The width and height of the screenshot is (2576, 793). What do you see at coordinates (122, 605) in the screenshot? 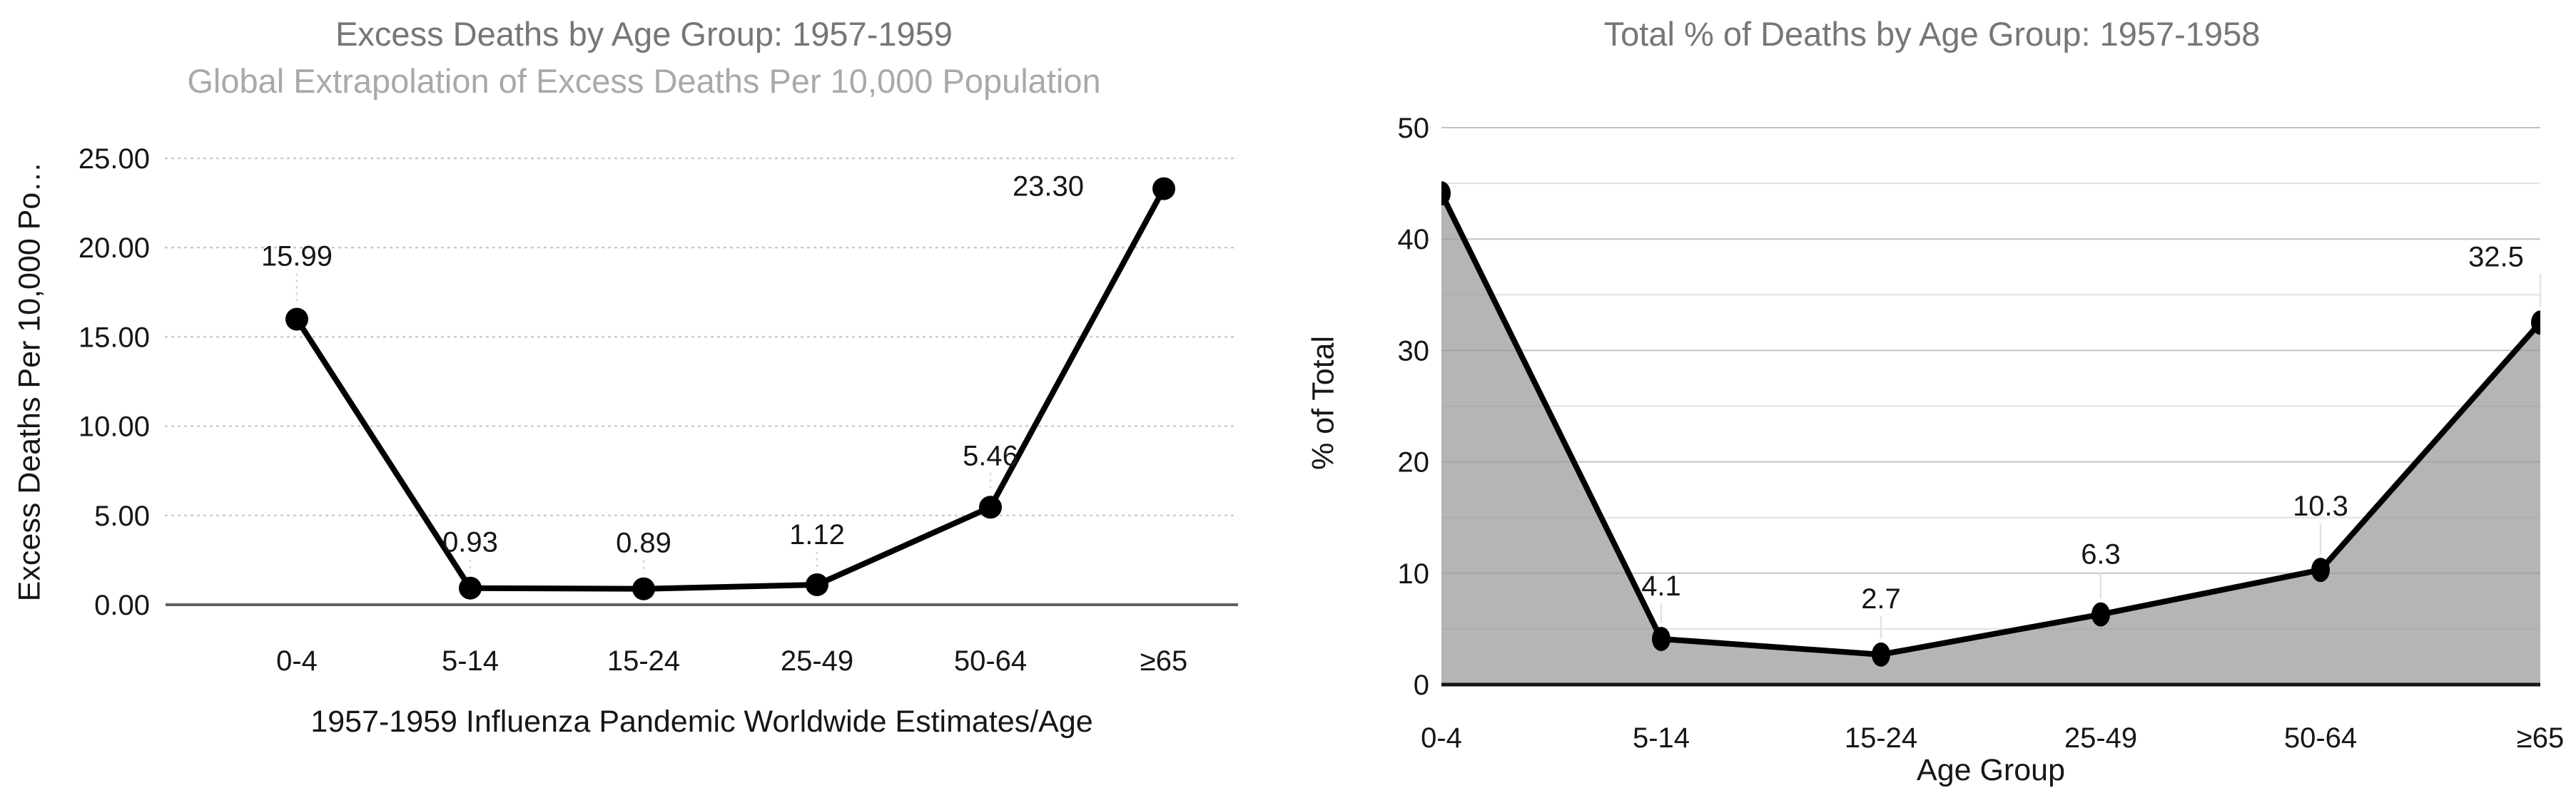
I see `y-tick-label: 0.00` at bounding box center [122, 605].